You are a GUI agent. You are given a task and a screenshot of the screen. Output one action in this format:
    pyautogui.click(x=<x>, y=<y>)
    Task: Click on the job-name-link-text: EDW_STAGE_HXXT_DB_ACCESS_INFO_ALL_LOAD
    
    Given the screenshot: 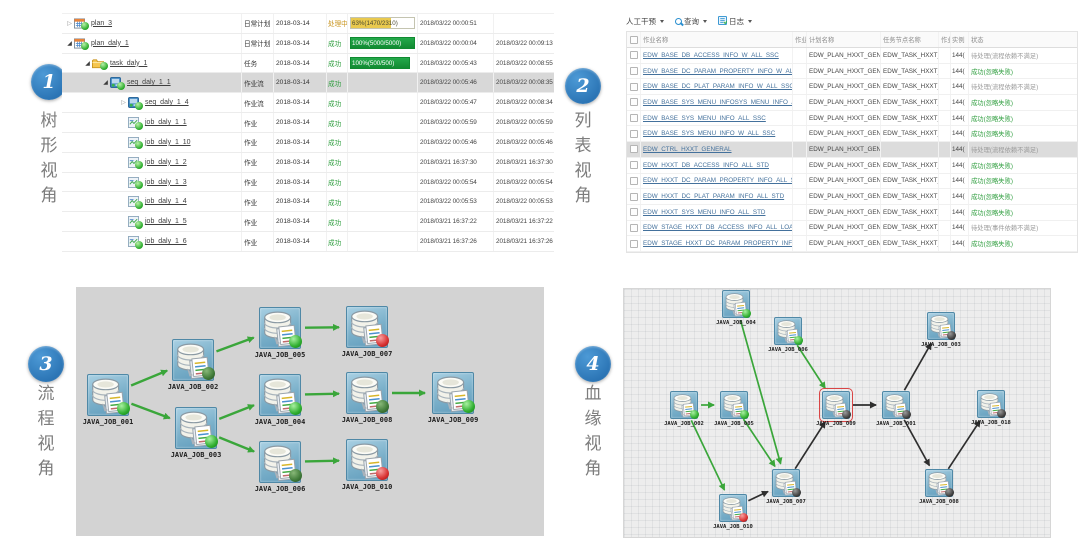 What is the action you would take?
    pyautogui.click(x=718, y=228)
    